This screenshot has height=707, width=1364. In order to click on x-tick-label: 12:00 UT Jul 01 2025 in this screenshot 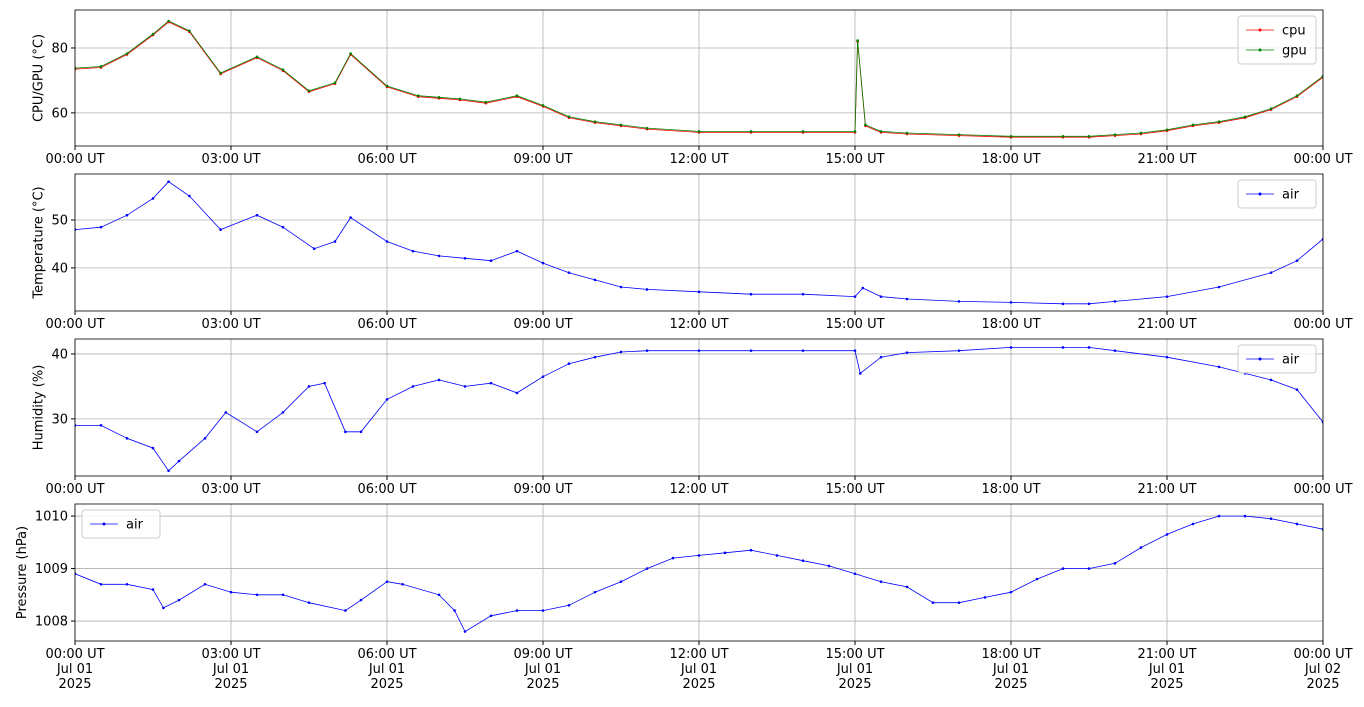, I will do `click(699, 669)`.